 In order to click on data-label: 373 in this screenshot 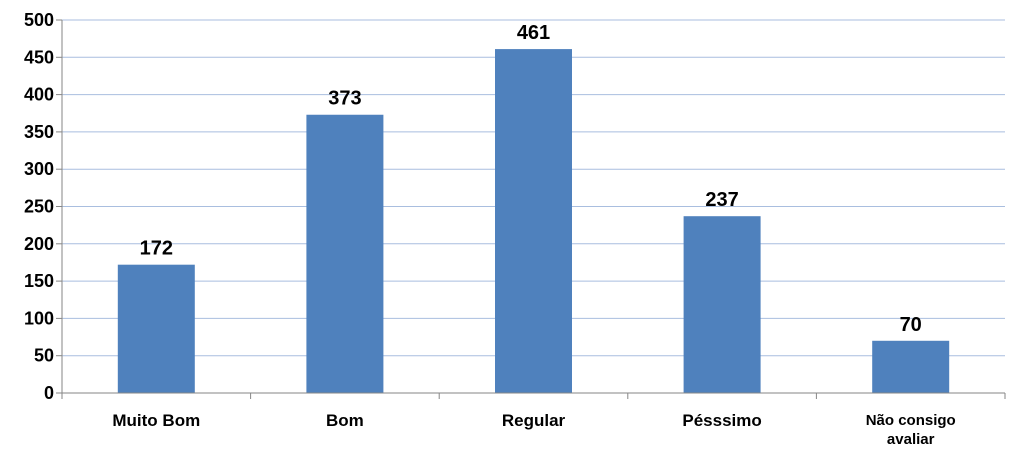, I will do `click(344, 99)`.